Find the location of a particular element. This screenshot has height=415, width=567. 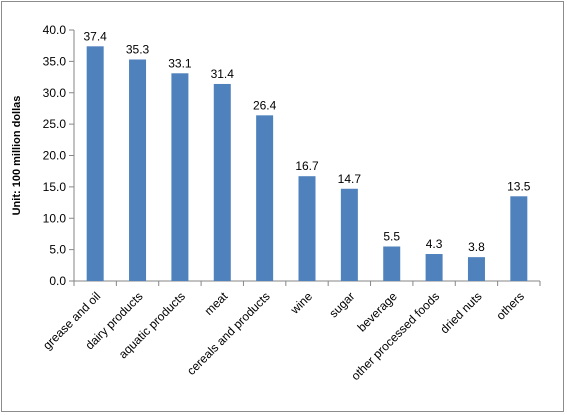

data-label: 26.4 is located at coordinates (265, 105).